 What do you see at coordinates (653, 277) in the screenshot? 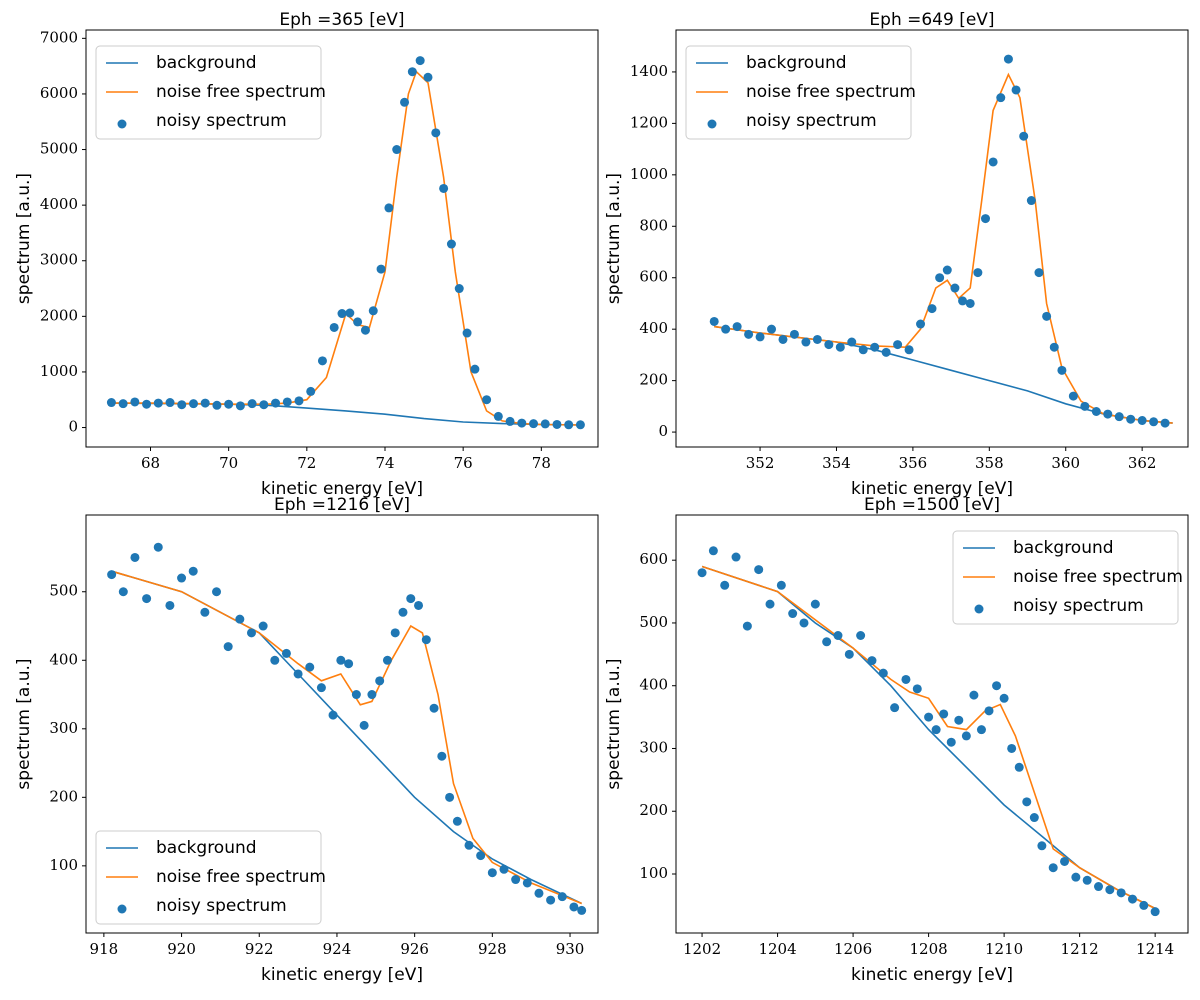
I see `y-tick-label: 600` at bounding box center [653, 277].